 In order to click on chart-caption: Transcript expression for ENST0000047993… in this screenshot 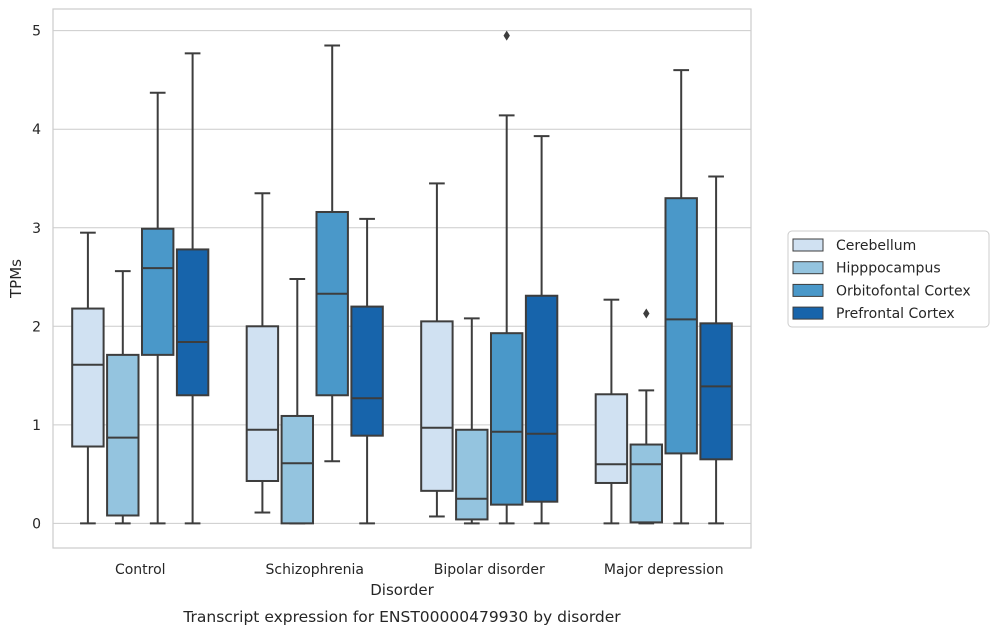, I will do `click(401, 617)`.